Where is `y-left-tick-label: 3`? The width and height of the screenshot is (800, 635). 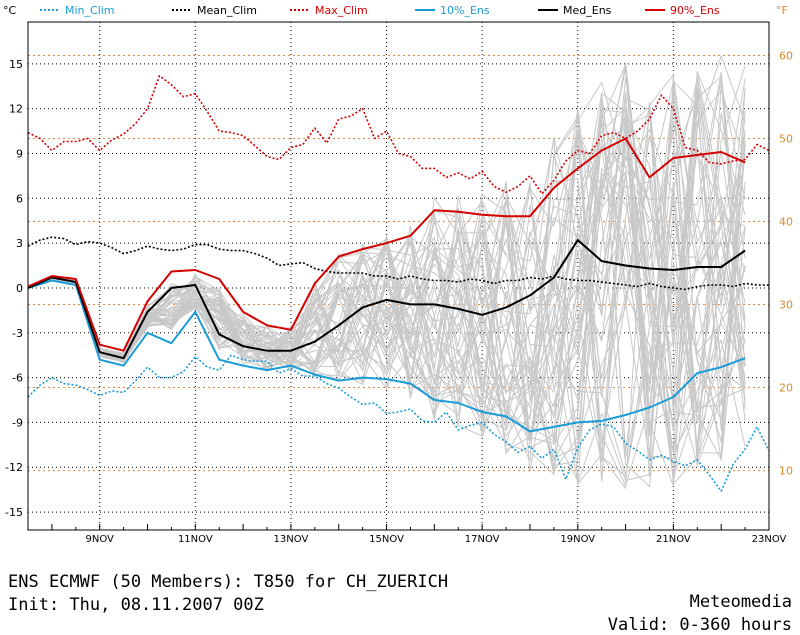
y-left-tick-label: 3 is located at coordinates (19, 243).